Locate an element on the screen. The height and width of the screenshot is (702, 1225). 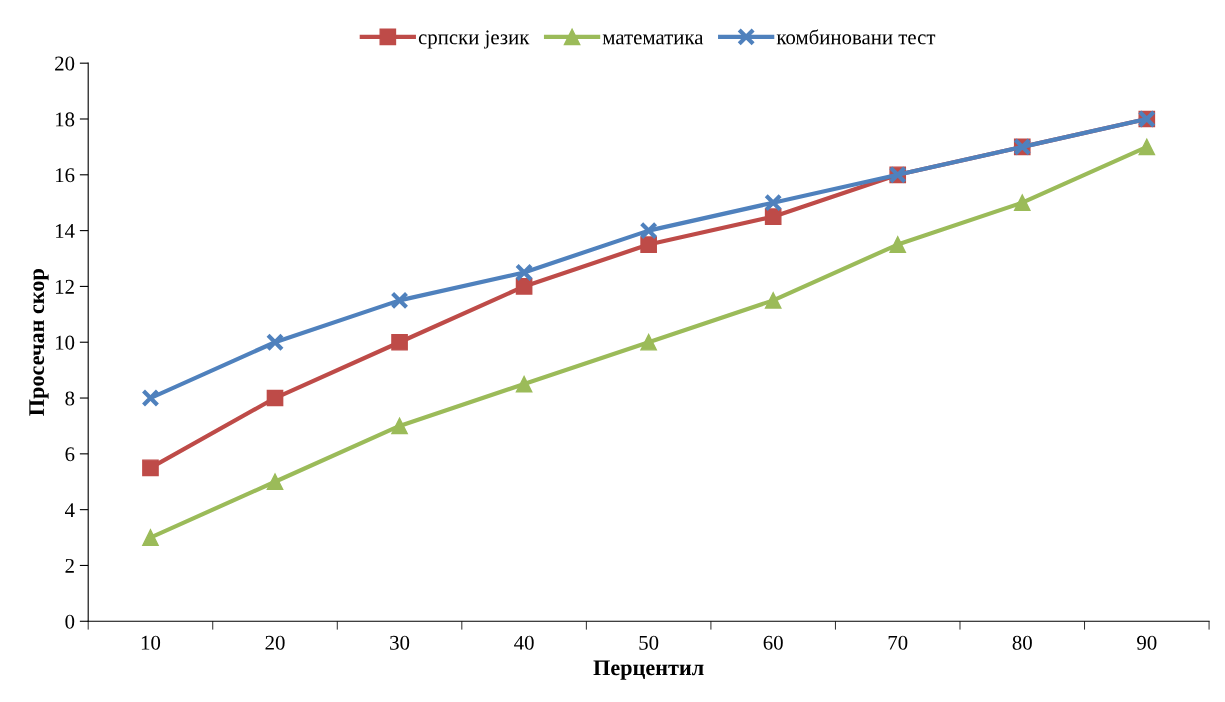
x-tick-label: 30 is located at coordinates (400, 642).